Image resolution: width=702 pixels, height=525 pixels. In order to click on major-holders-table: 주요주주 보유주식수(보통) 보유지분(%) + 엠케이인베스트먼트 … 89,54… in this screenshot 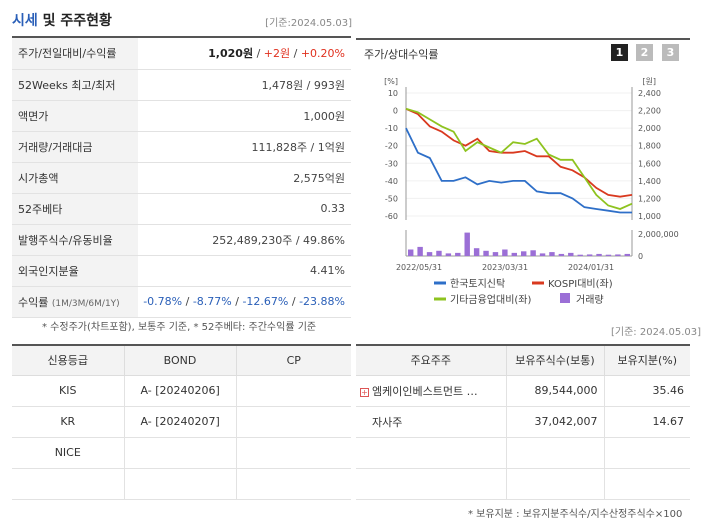, I will do `click(523, 422)`.